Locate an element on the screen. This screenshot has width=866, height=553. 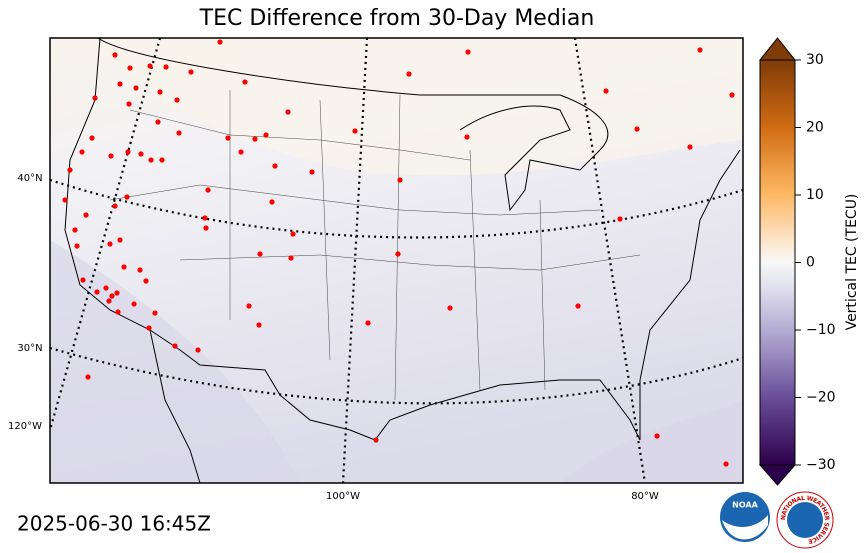
colorbar-tick-label: −10 is located at coordinates (821, 330).